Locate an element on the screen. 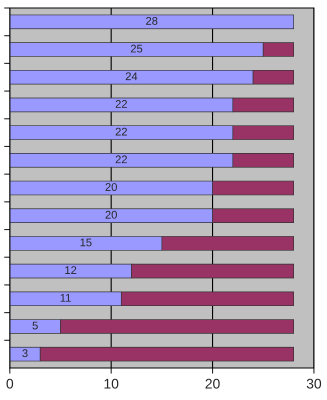  data-label: 28 is located at coordinates (152, 20).